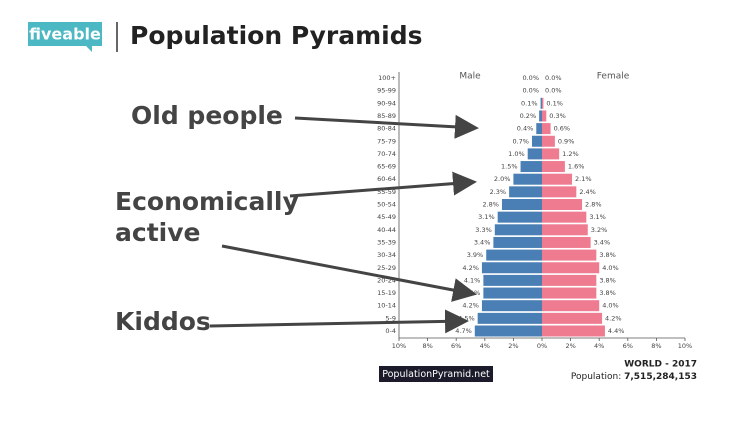 This screenshot has height=422, width=750. What do you see at coordinates (557, 116) in the screenshot?
I see `value-label: 0.3%` at bounding box center [557, 116].